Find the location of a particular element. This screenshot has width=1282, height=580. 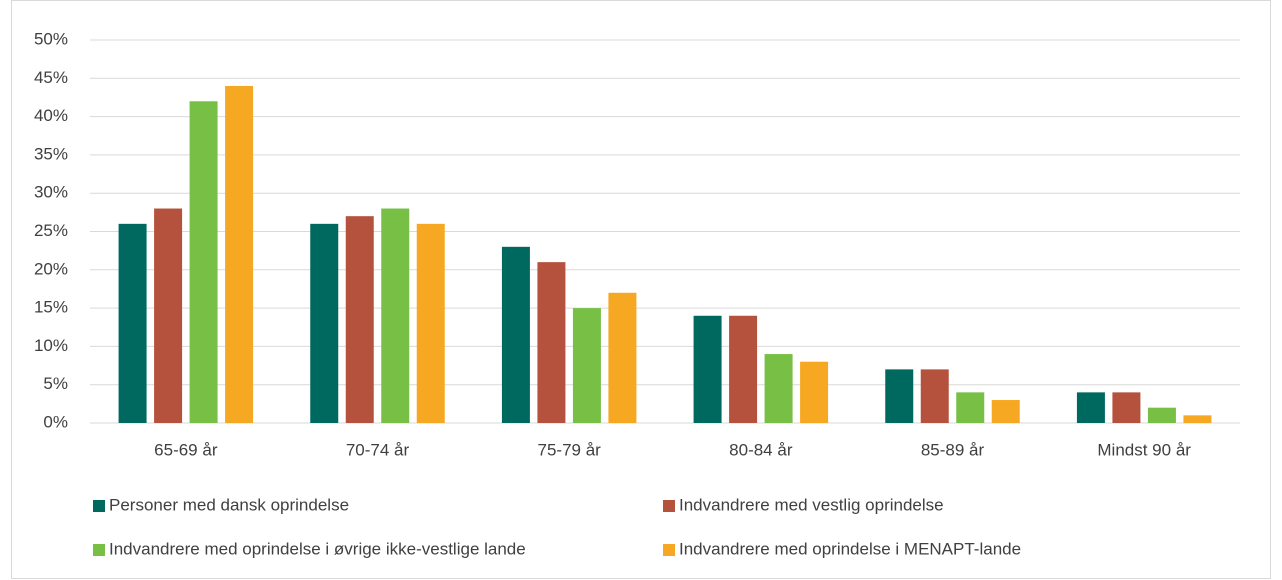

legend-label: Personer med dansk oprindelse is located at coordinates (229, 504).